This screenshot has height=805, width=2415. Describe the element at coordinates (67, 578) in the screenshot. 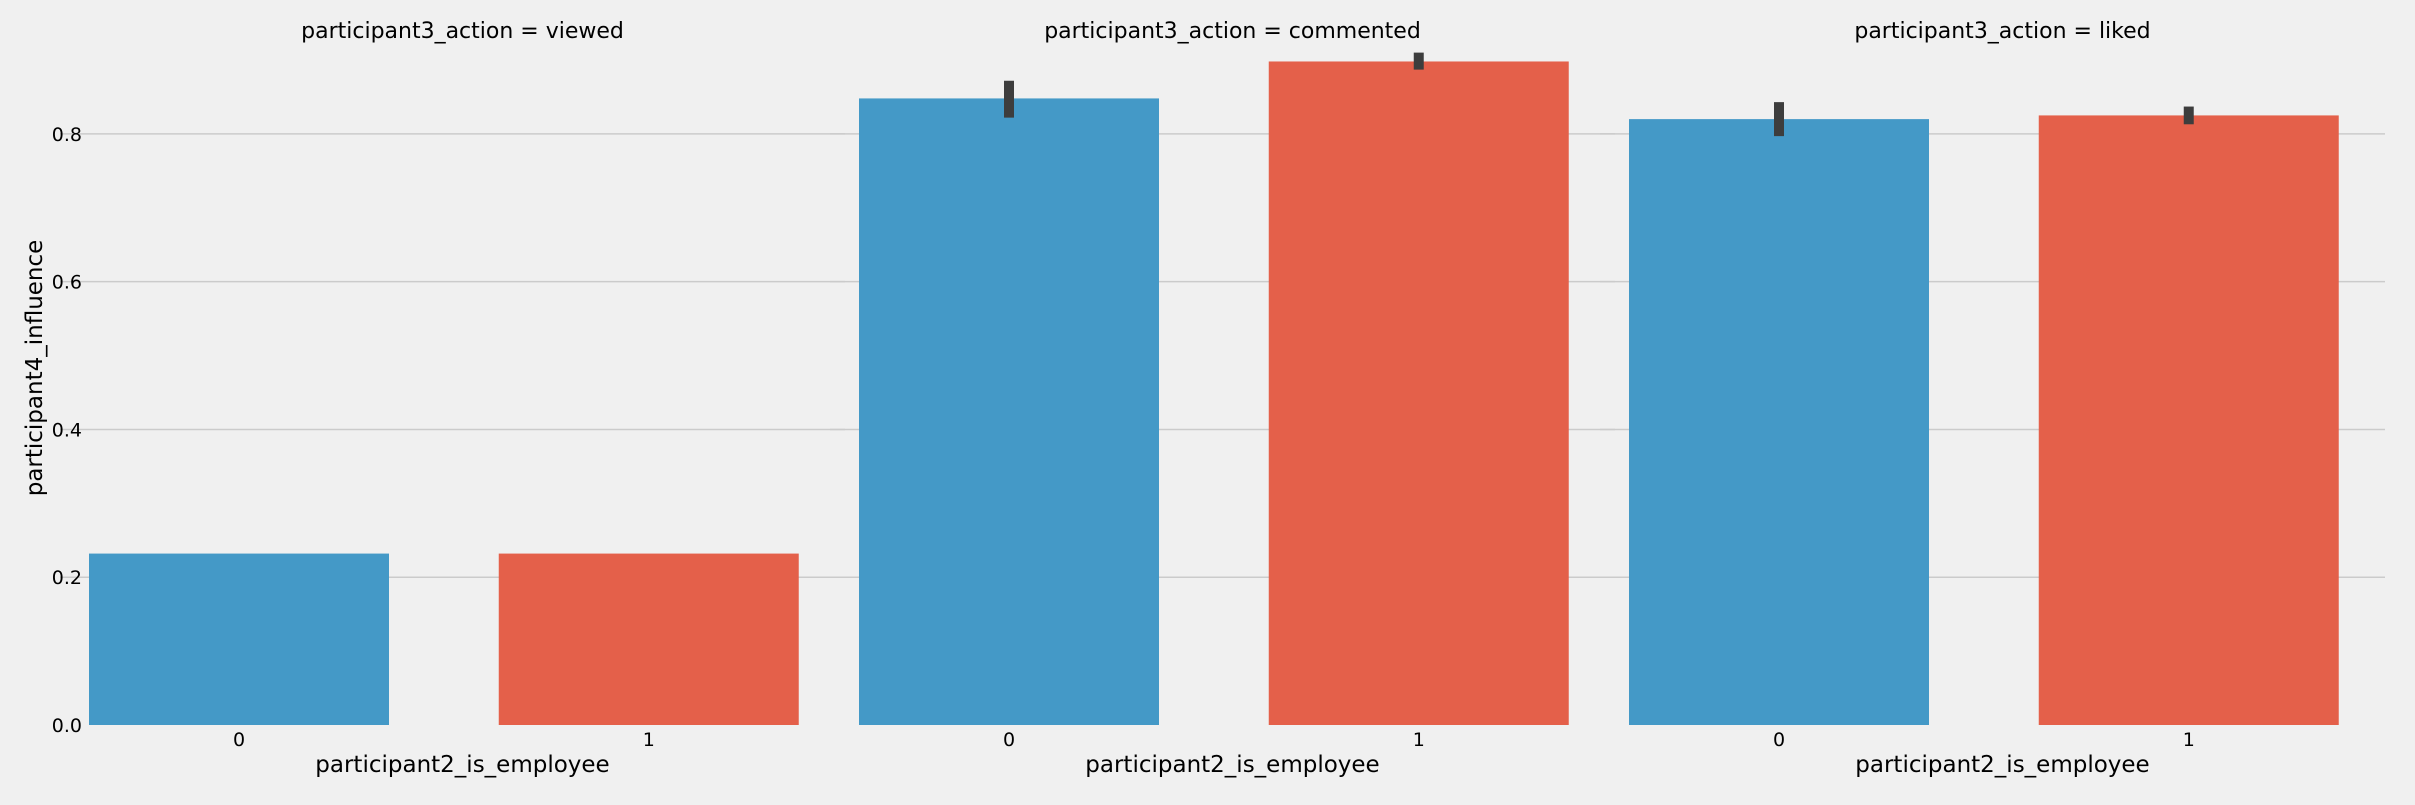

I see `y-tick-label: 0.2` at that location.